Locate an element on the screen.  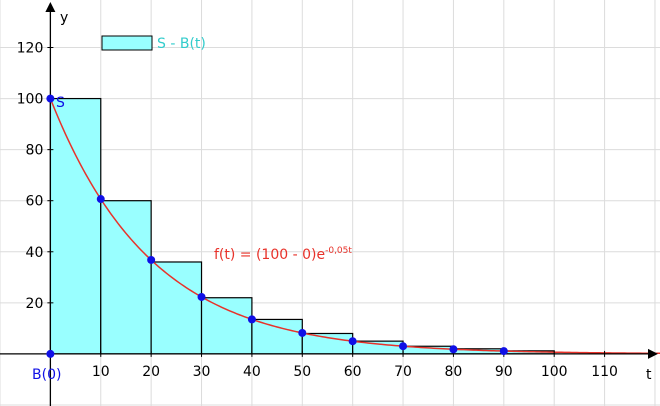
x-tick-label: 90 is located at coordinates (504, 372).